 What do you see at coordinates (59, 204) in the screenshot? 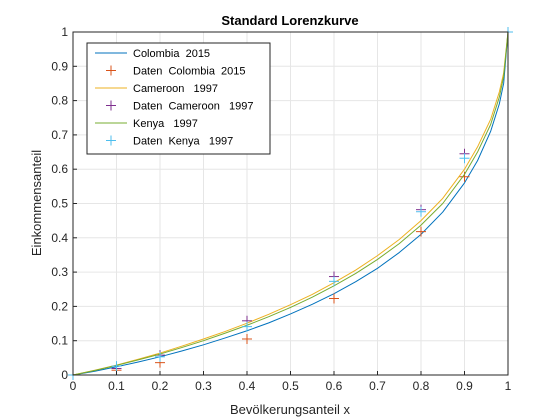
I see `y-tick-label: 0.5` at bounding box center [59, 204].